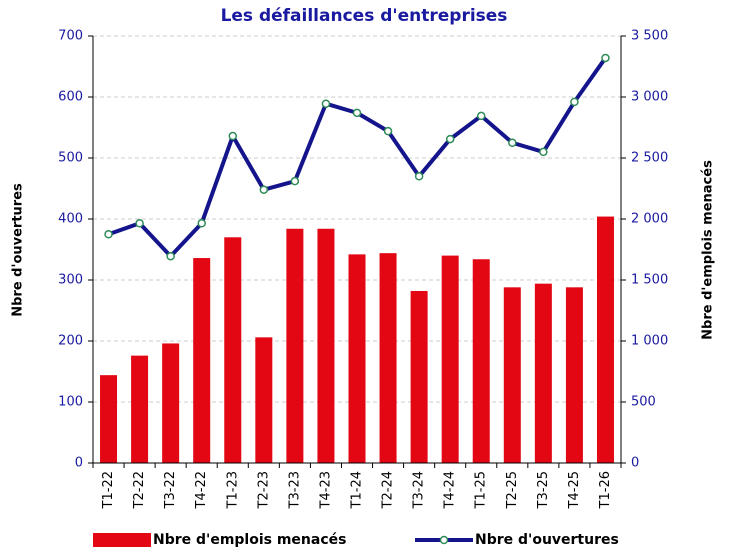  Describe the element at coordinates (357, 490) in the screenshot. I see `x-tick-label: T1-24` at that location.